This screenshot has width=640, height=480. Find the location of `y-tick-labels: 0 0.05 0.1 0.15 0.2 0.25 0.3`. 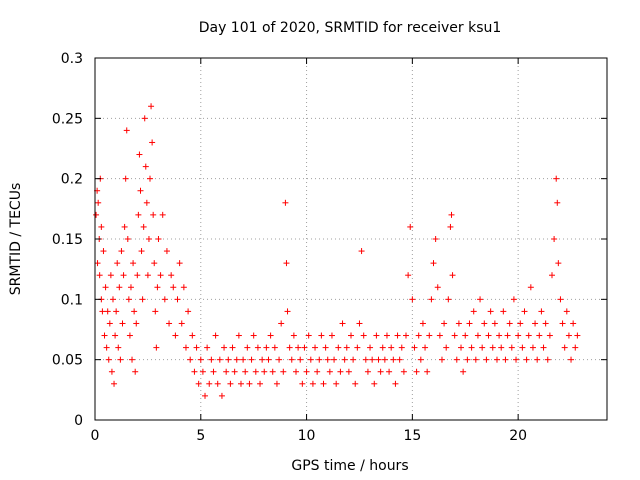

y-tick-labels: 0 0.05 0.1 0.15 0.2 0.25 0.3 is located at coordinates (67, 240).